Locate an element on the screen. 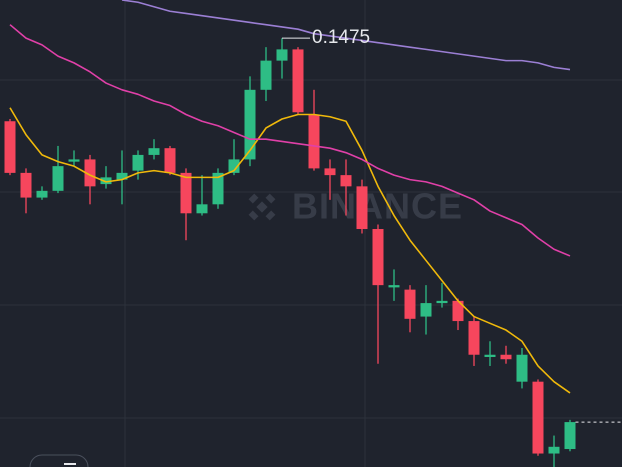 The image size is (622, 467). watermark-text: BINANCE is located at coordinates (377, 206).